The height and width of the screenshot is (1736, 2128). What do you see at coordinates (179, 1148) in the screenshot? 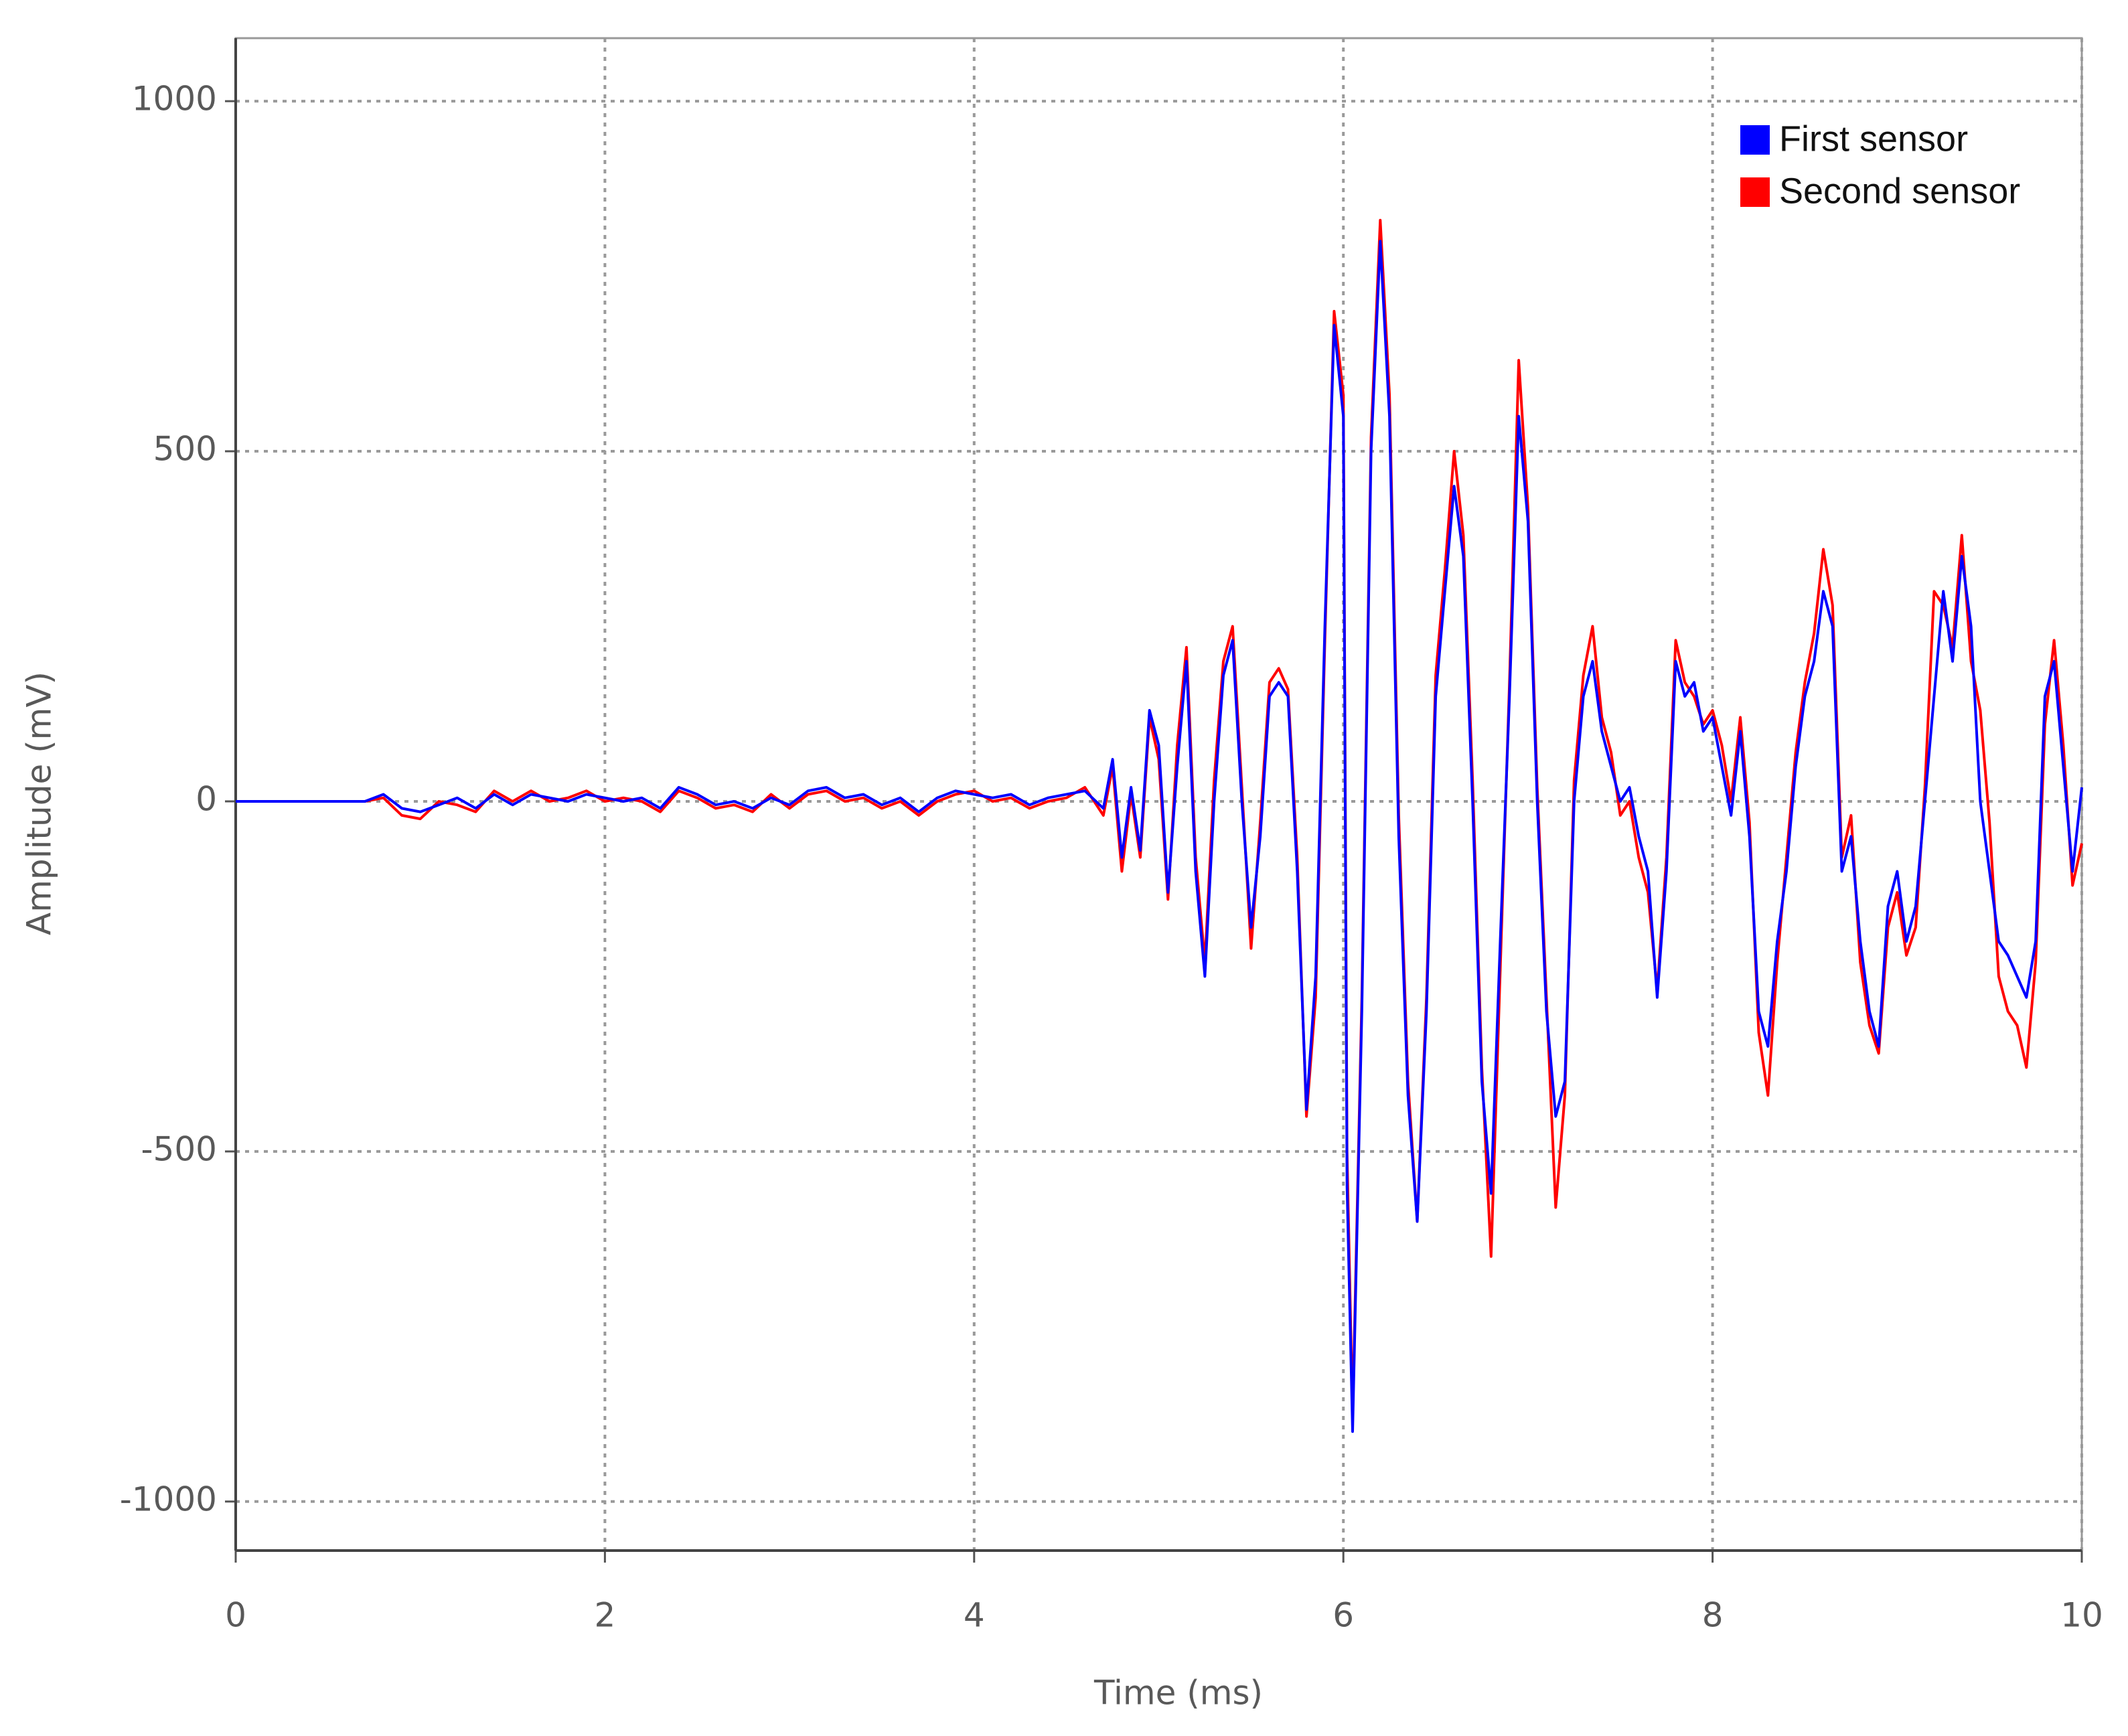
I see `y-tick-label: -500` at bounding box center [179, 1148].